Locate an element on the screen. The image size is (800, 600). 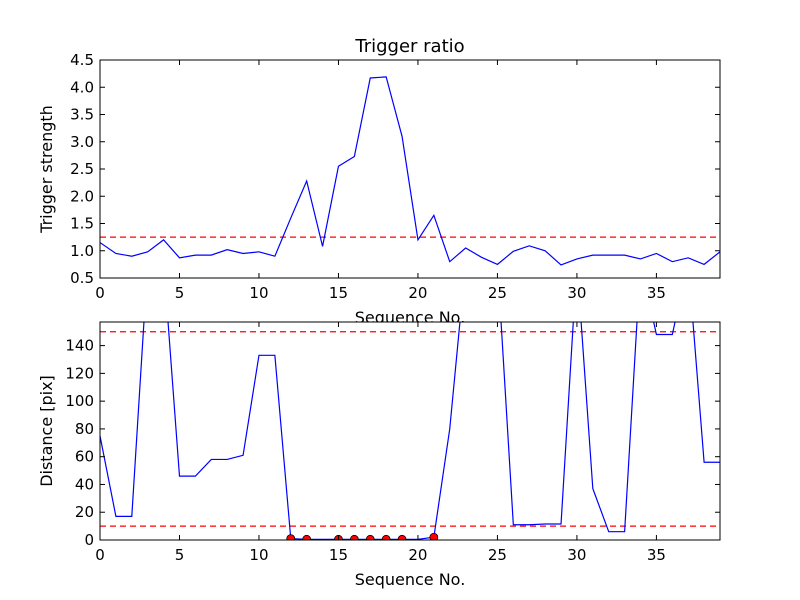
bottom-x-axis-label: Sequence No. is located at coordinates (410, 579).